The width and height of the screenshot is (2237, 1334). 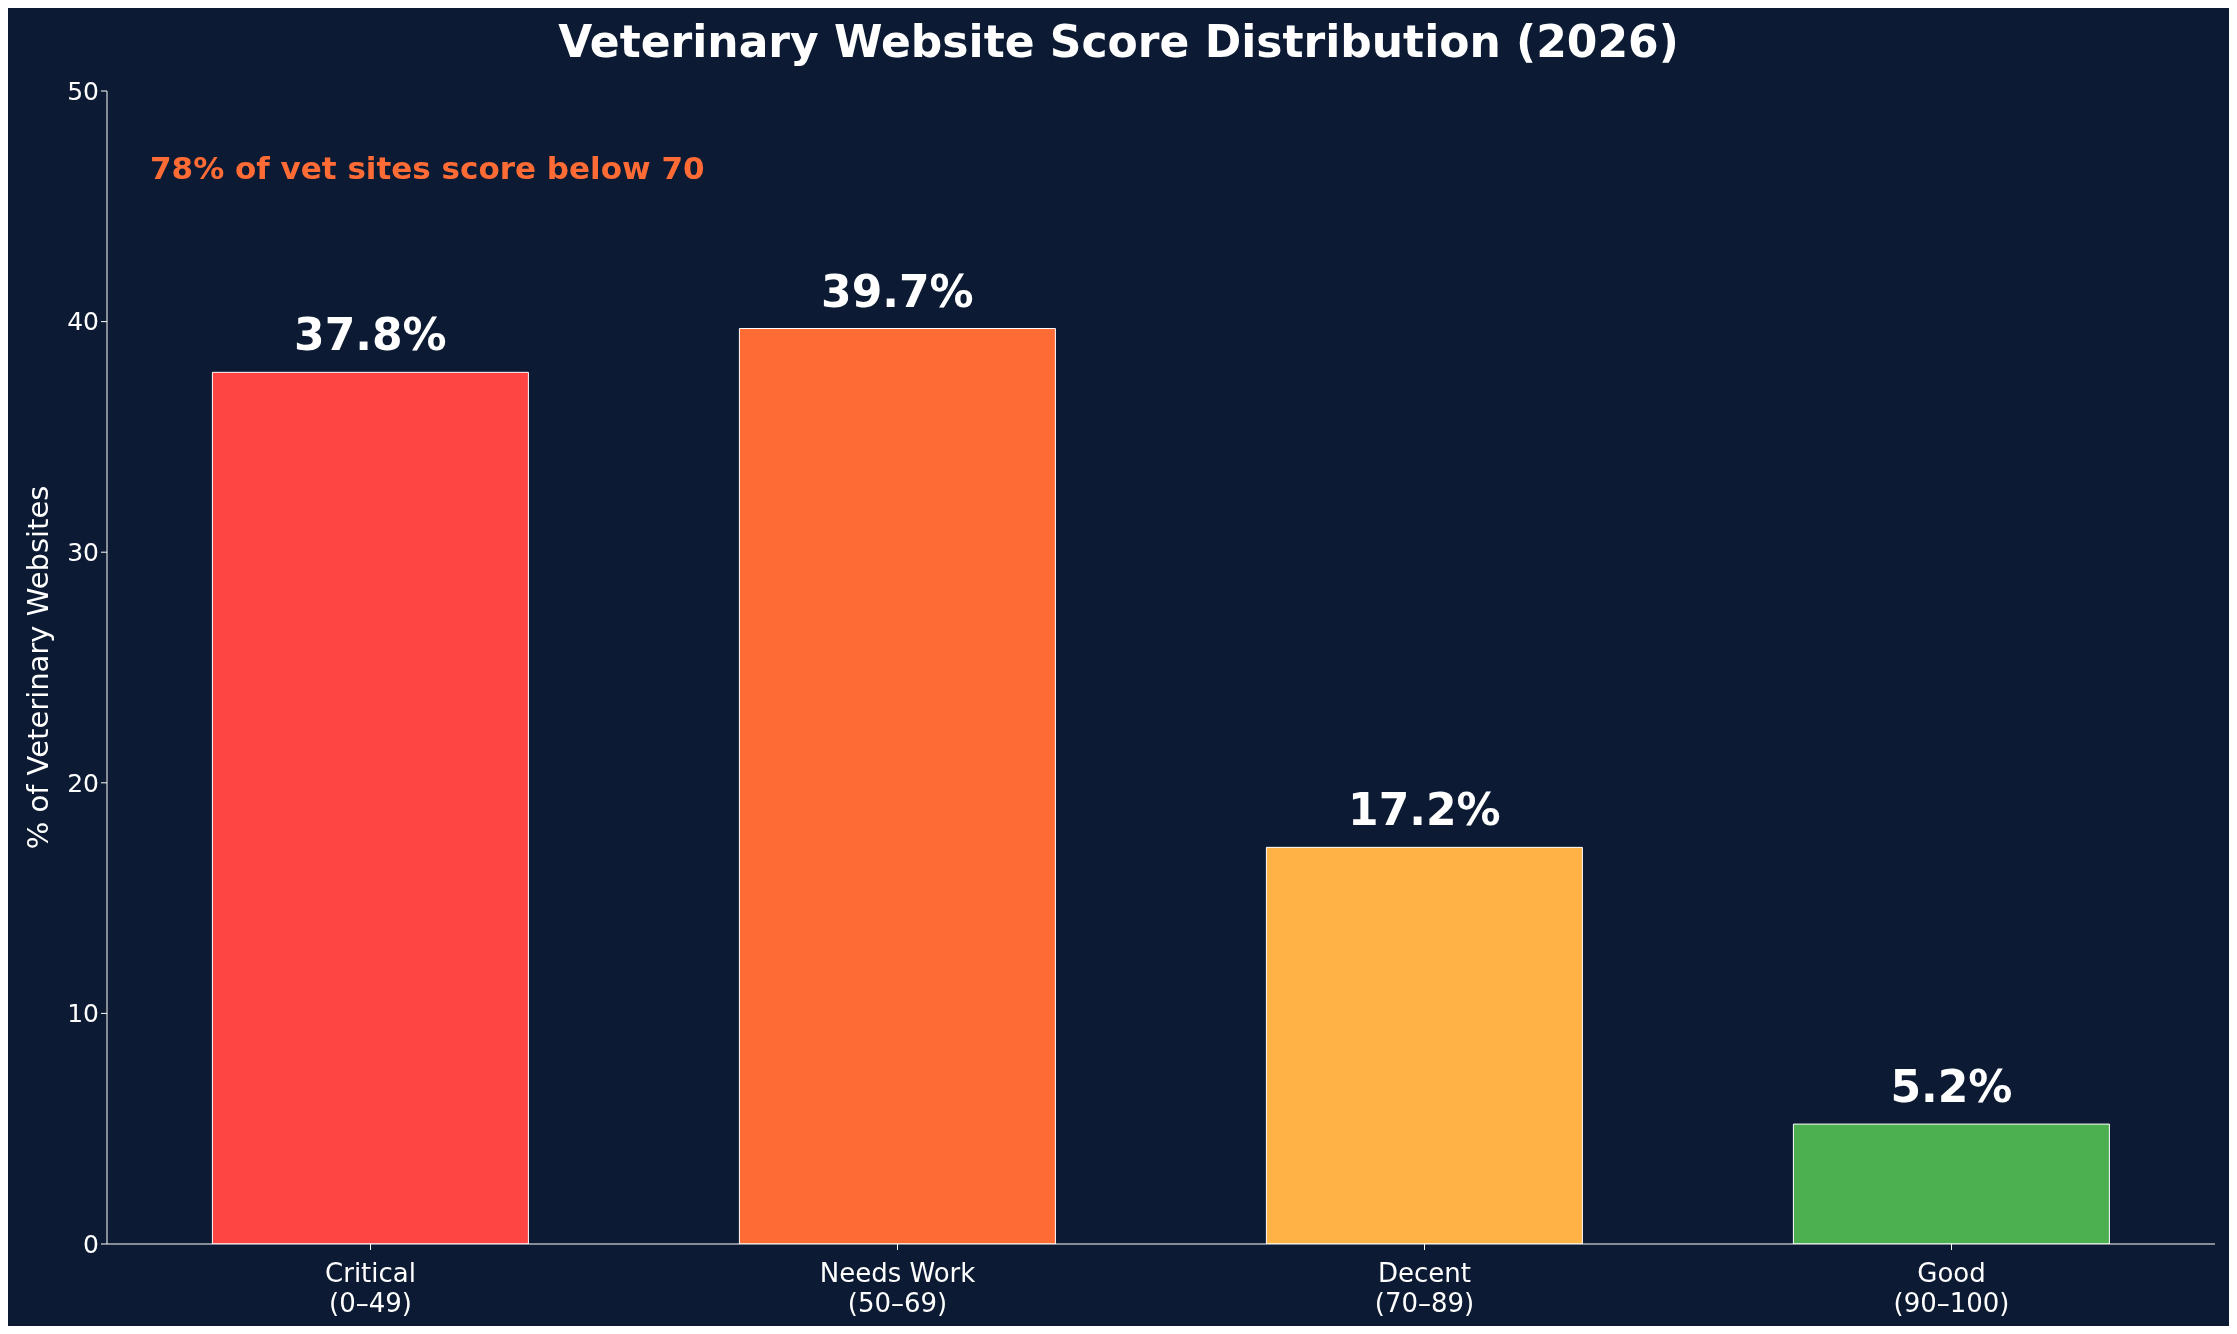 I want to click on y-tick-label: 20, so click(x=83, y=783).